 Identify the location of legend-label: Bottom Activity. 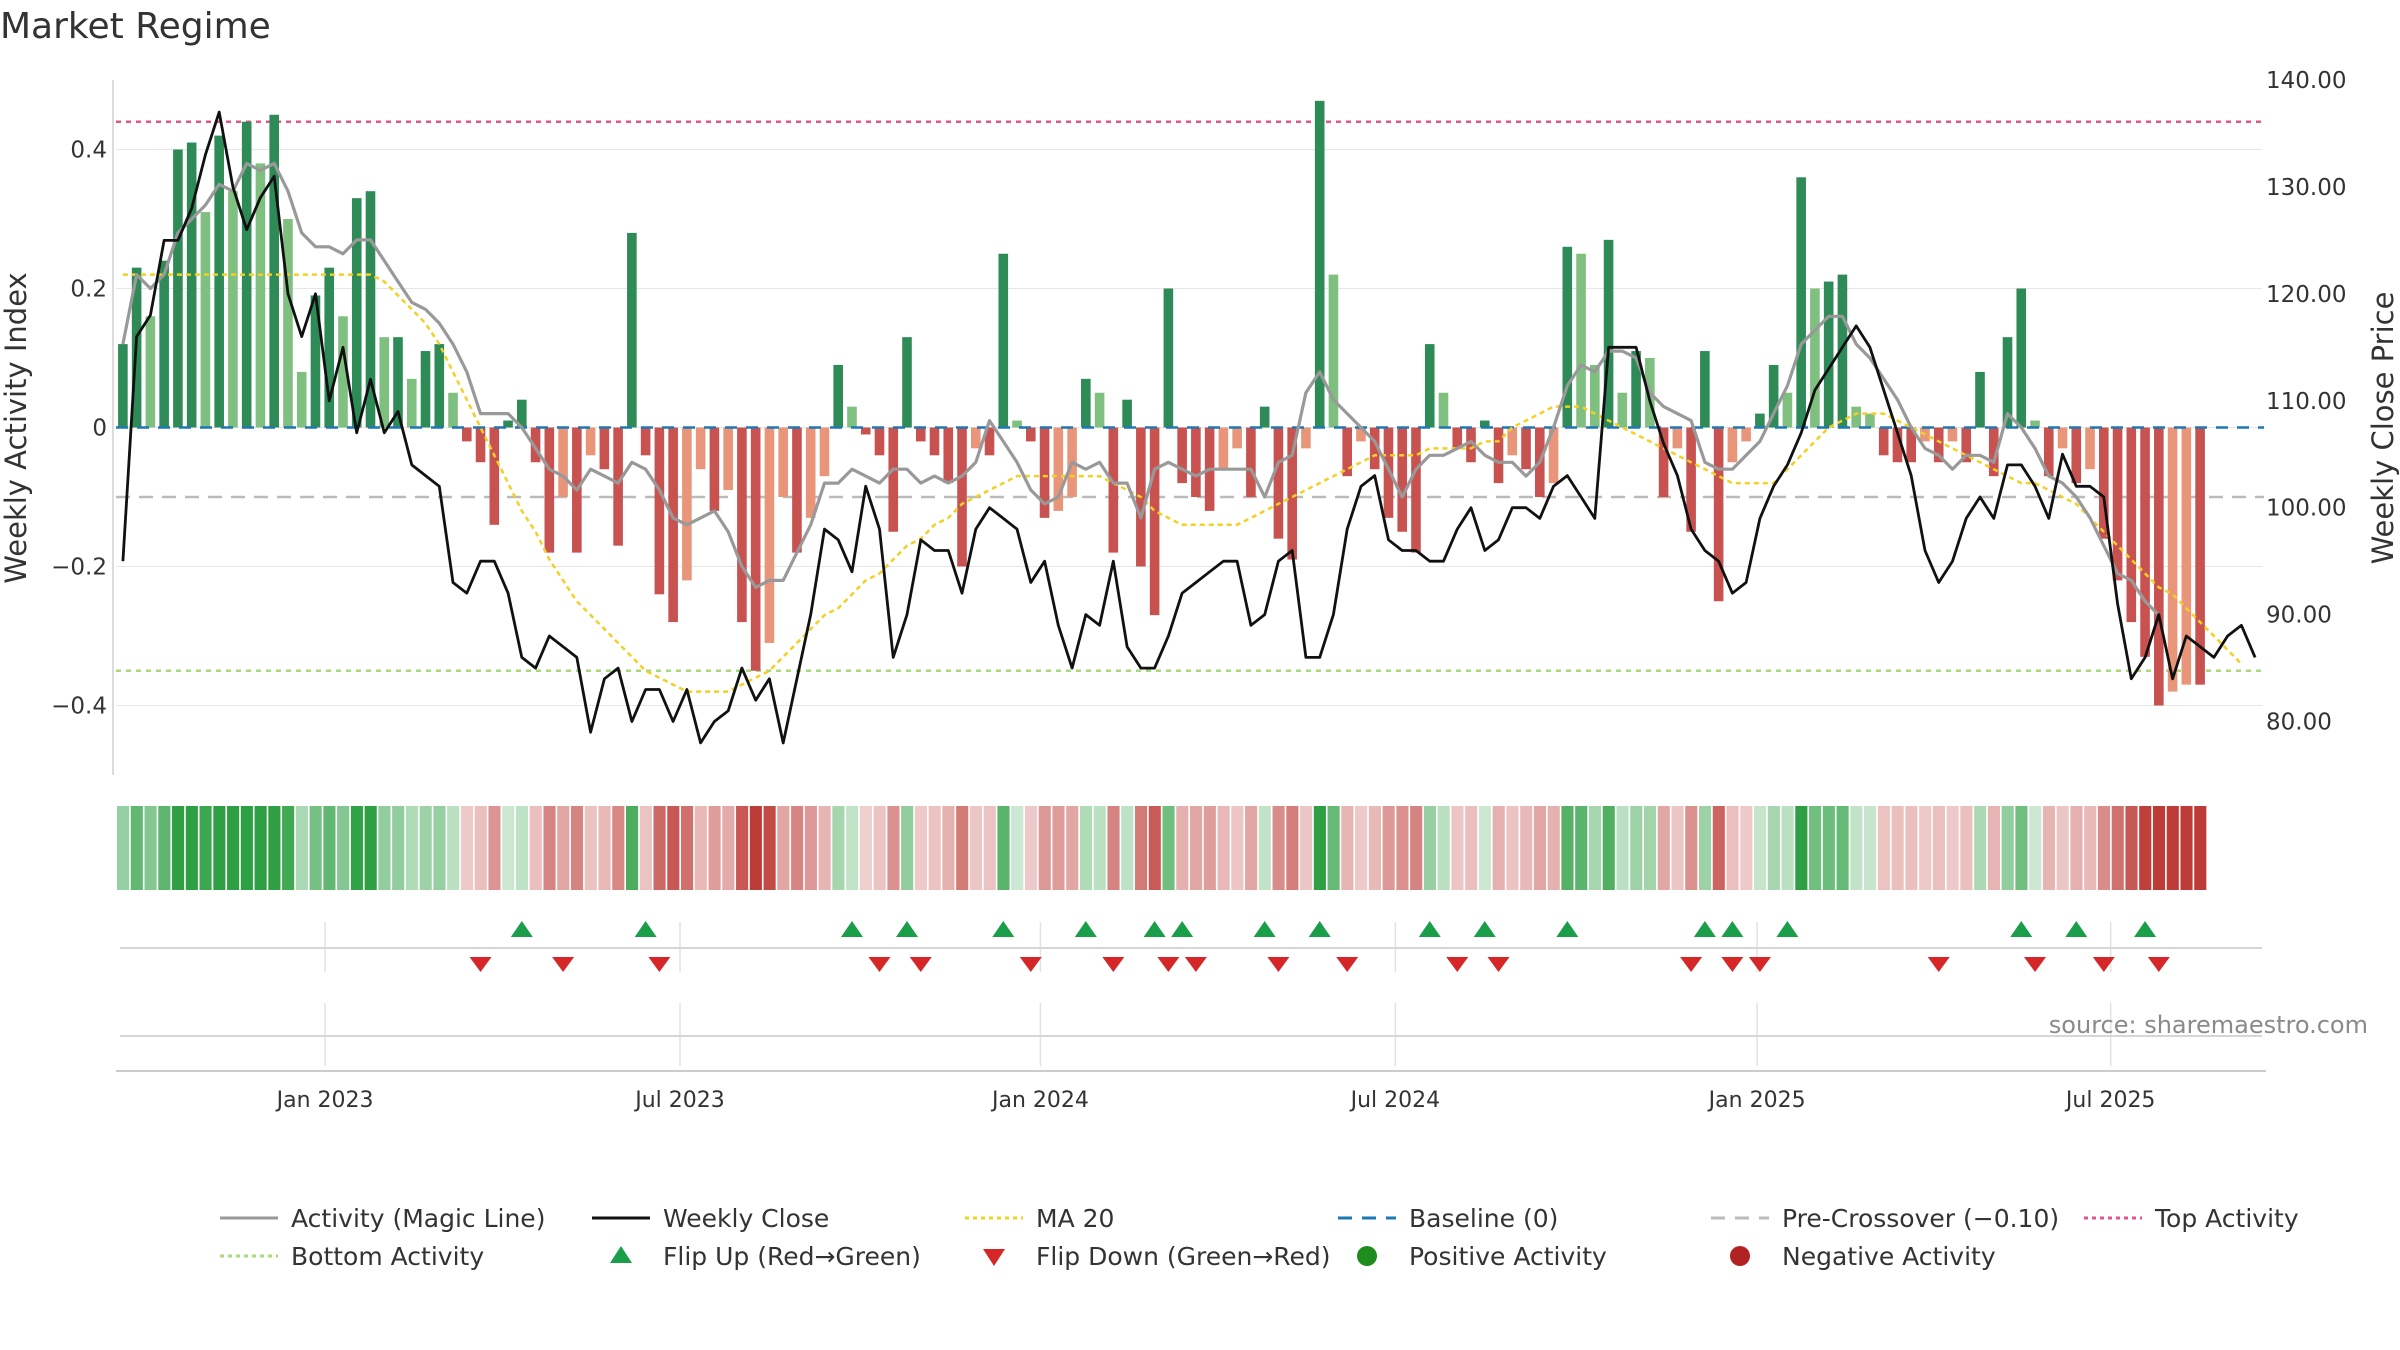
(387, 1256).